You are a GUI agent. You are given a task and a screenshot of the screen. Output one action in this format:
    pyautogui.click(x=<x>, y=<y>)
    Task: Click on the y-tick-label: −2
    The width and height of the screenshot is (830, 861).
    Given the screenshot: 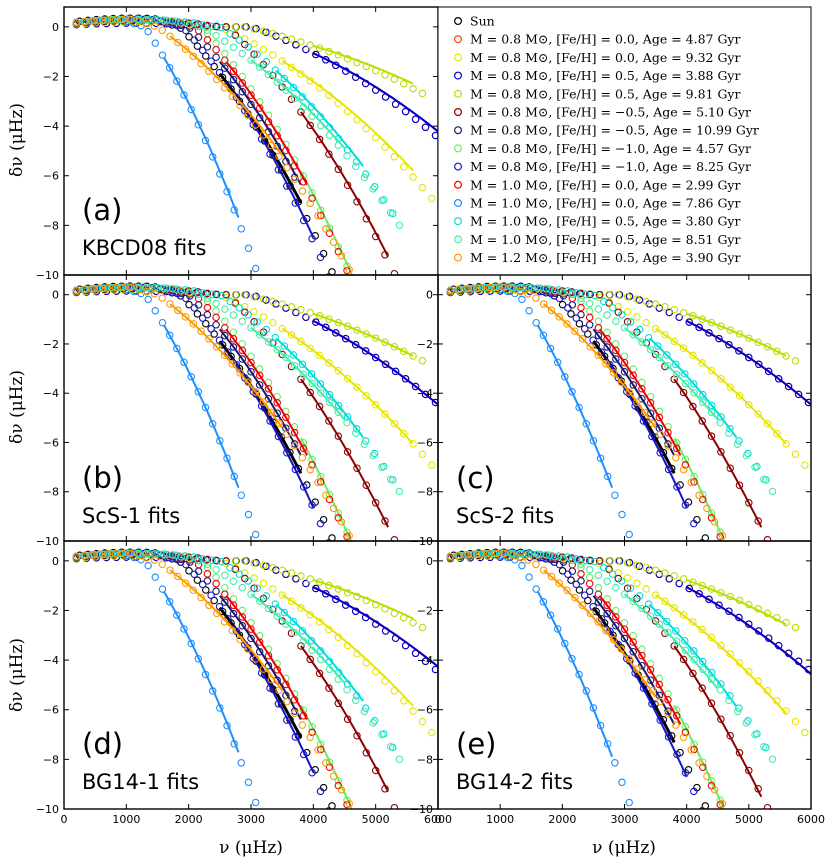 What is the action you would take?
    pyautogui.click(x=51, y=76)
    